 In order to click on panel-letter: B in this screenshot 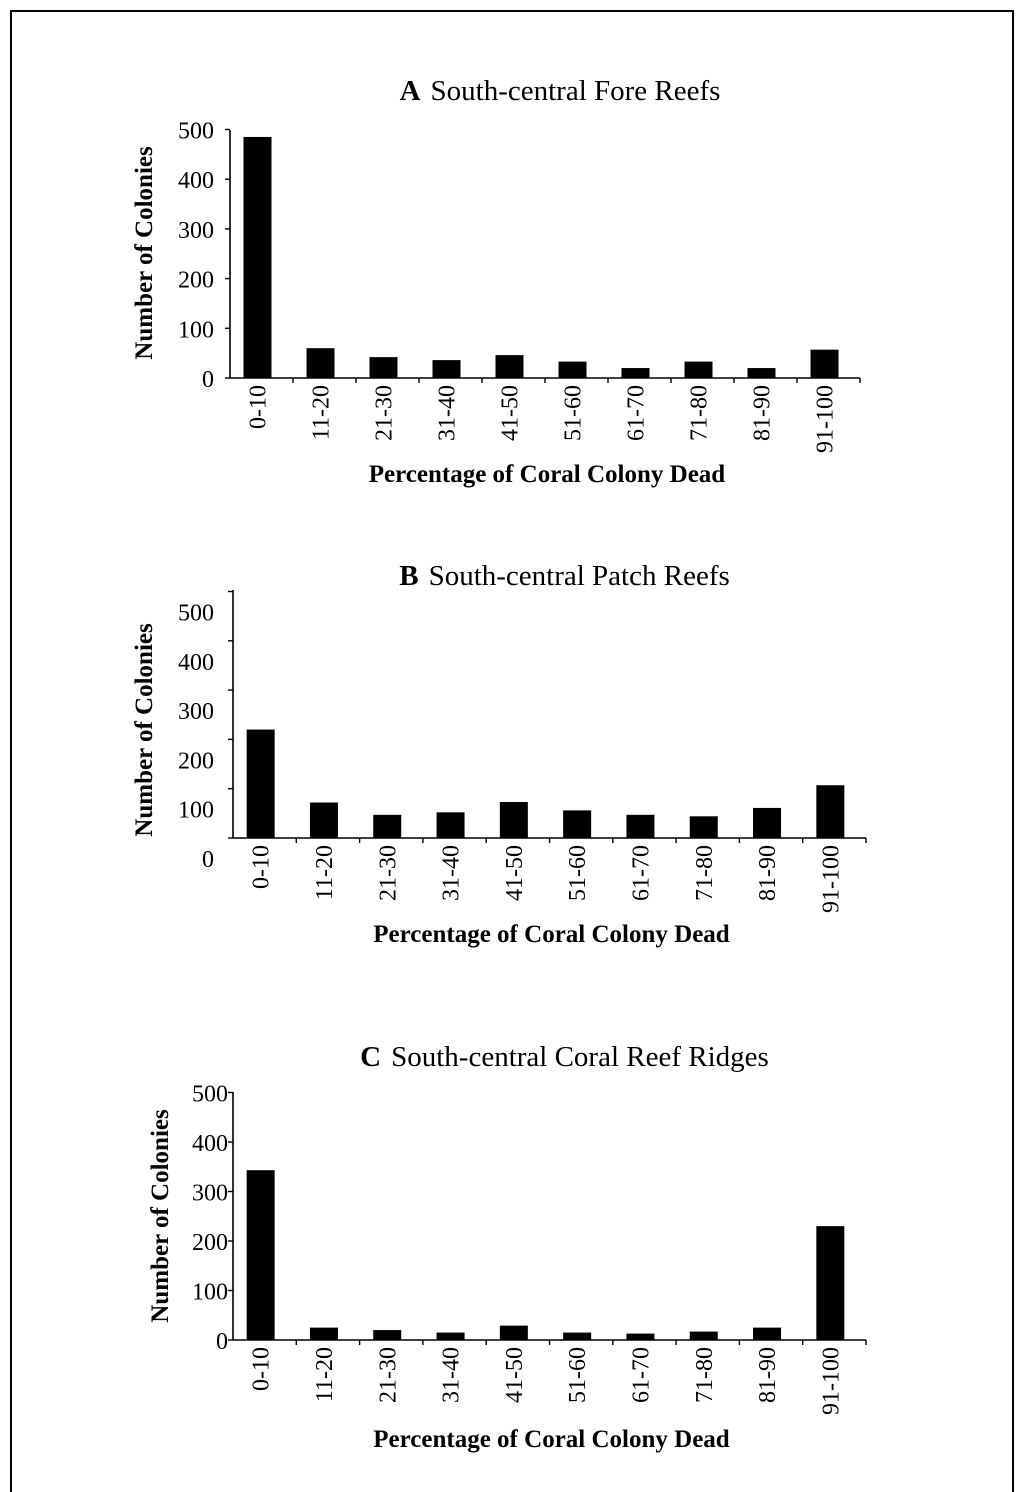, I will do `click(408, 576)`.